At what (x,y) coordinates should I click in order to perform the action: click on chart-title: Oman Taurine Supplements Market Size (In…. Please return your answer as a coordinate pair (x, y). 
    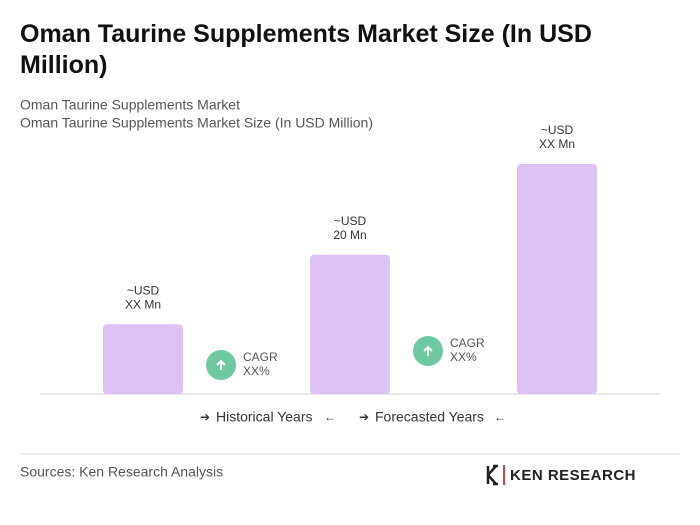
    Looking at the image, I should click on (306, 49).